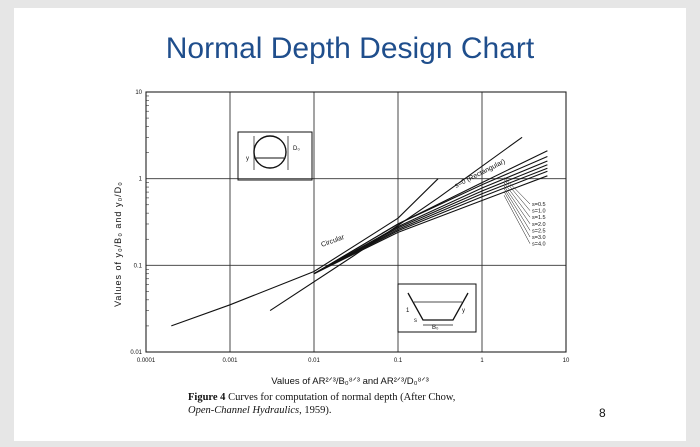  Describe the element at coordinates (244, 410) in the screenshot. I see `source-title: Open-Channel Hydraulics` at that location.